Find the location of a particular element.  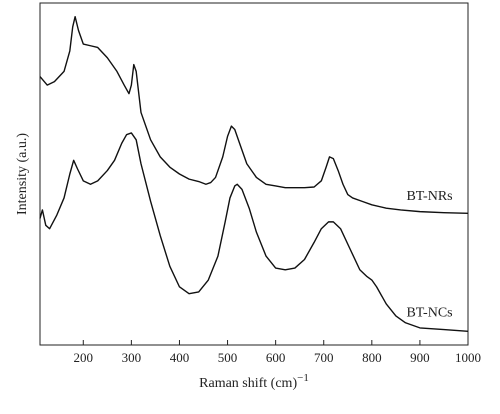

x-tick-label: 200 is located at coordinates (84, 357).